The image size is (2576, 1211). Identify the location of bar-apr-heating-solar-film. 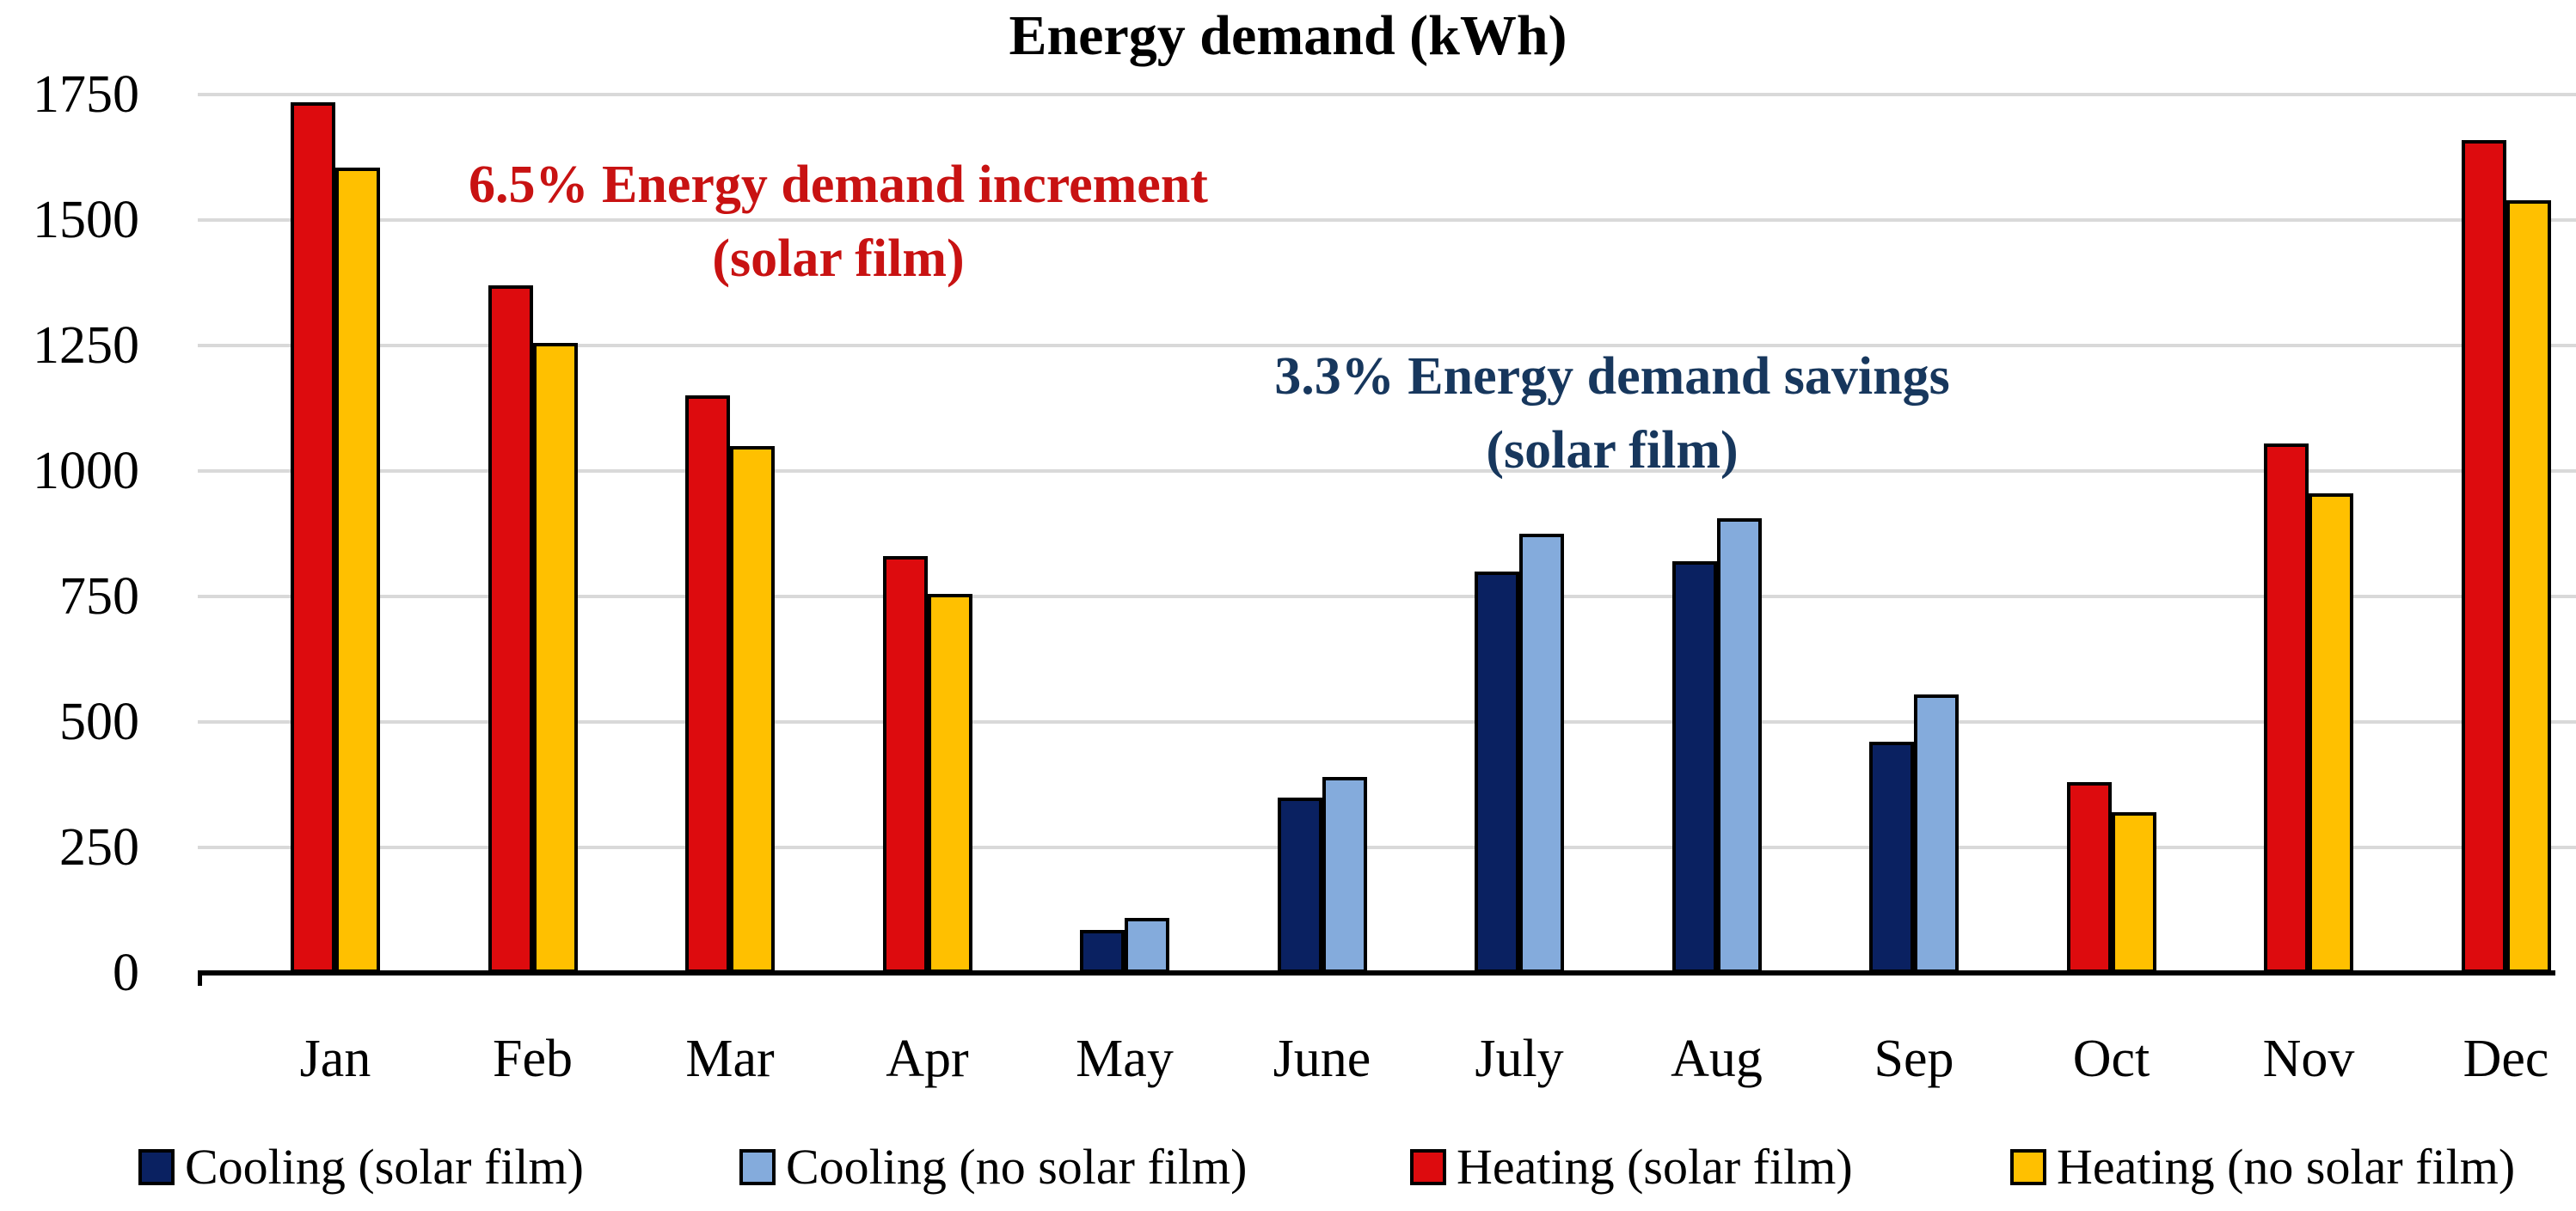
(905, 764).